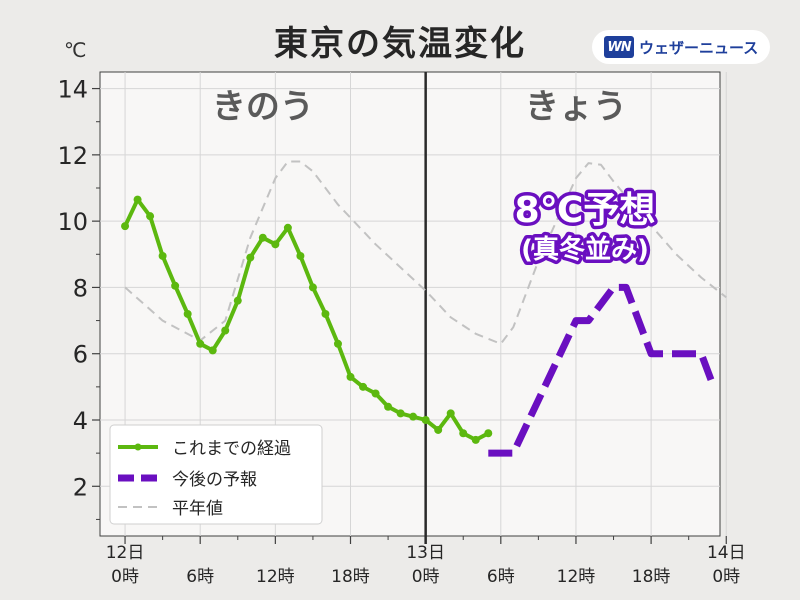 This screenshot has height=600, width=800. What do you see at coordinates (80, 421) in the screenshot?
I see `y-tick-label: 4` at bounding box center [80, 421].